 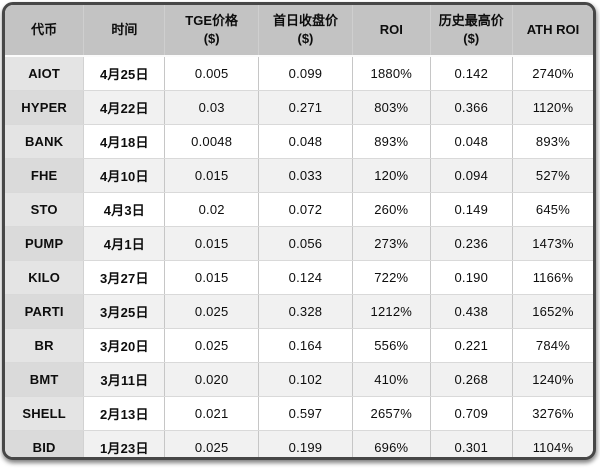 I want to click on token-name-cell: PARTI, so click(x=45, y=311).